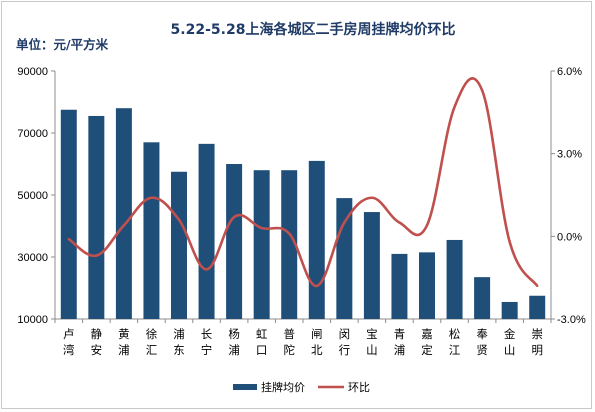  What do you see at coordinates (152, 350) in the screenshot?
I see `category-char: 汇` at bounding box center [152, 350].